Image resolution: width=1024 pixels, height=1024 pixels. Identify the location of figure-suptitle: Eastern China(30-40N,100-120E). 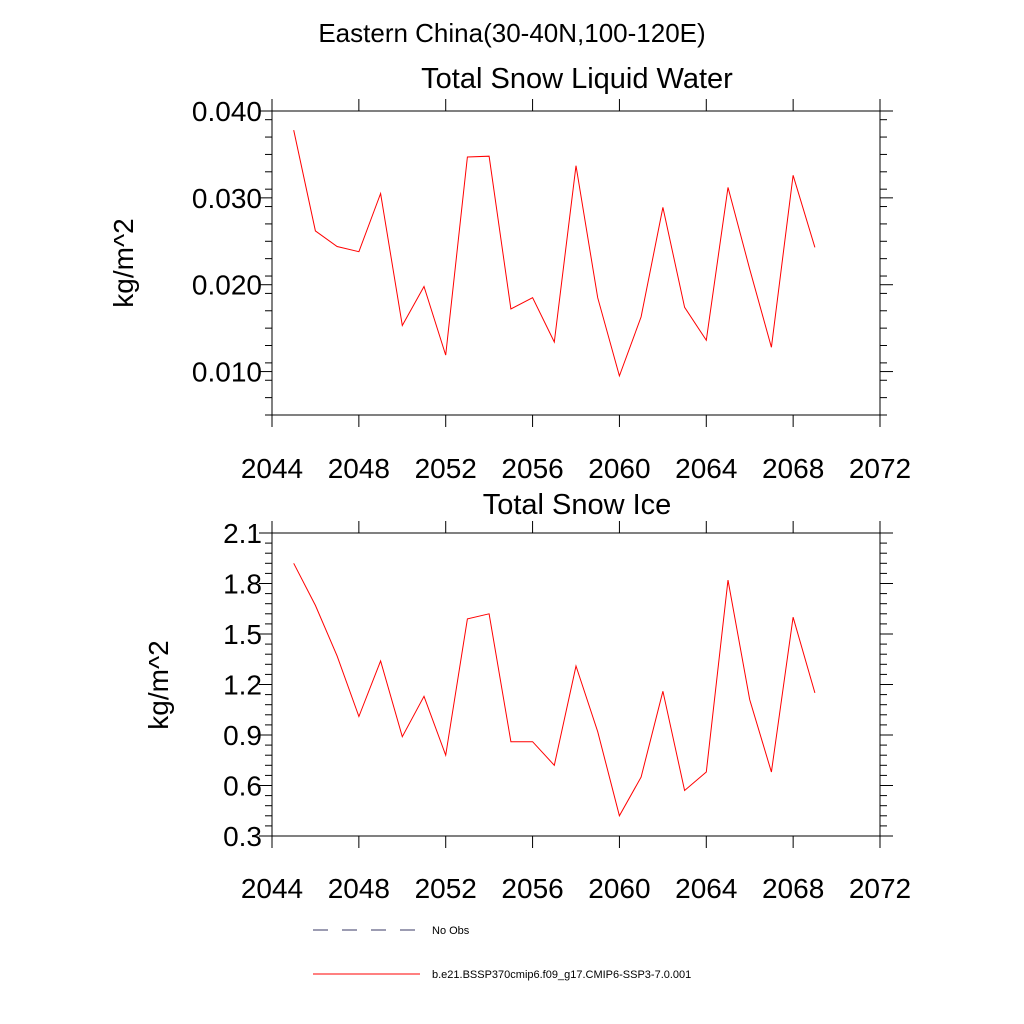
(511, 33).